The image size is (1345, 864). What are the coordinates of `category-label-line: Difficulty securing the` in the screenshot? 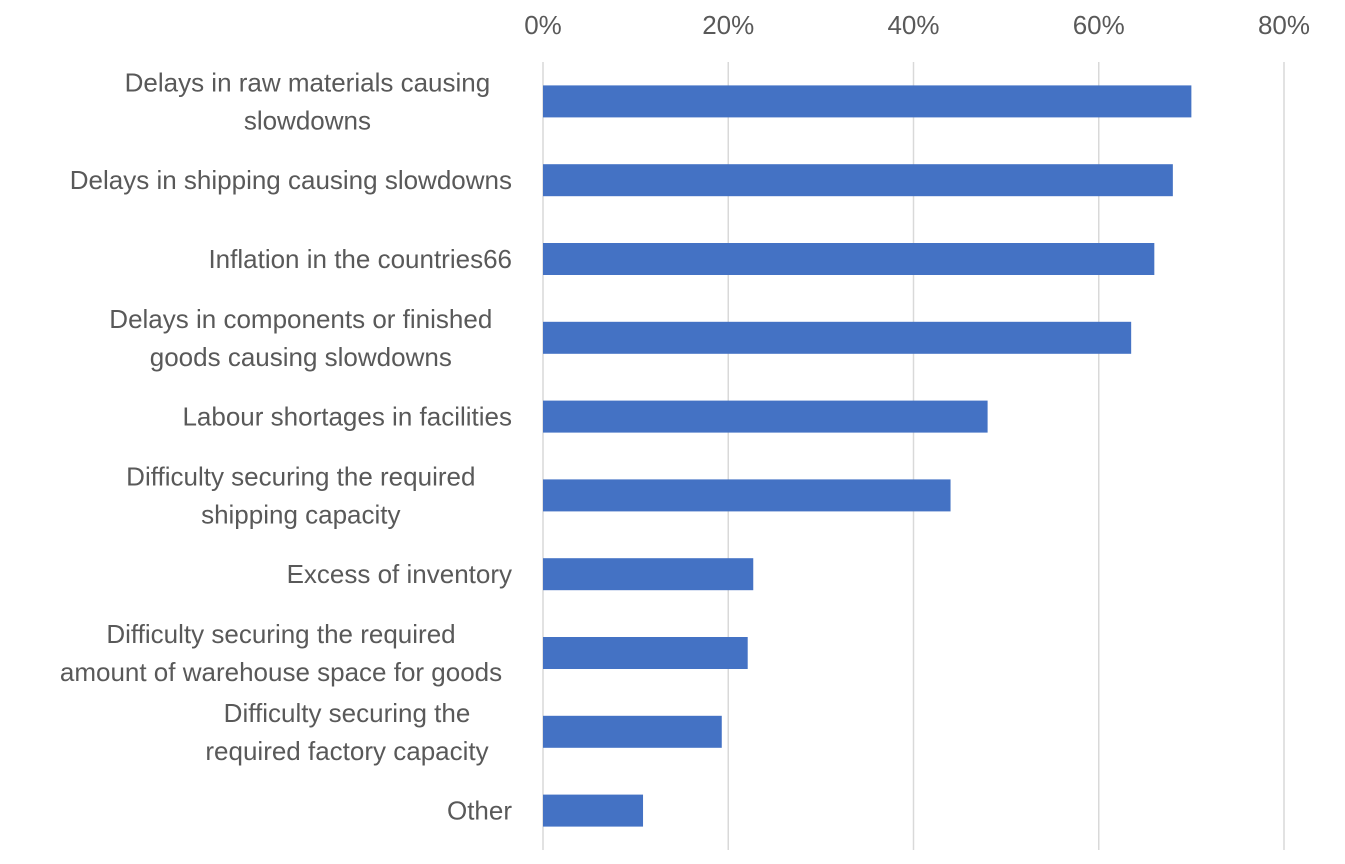 It's located at (347, 713).